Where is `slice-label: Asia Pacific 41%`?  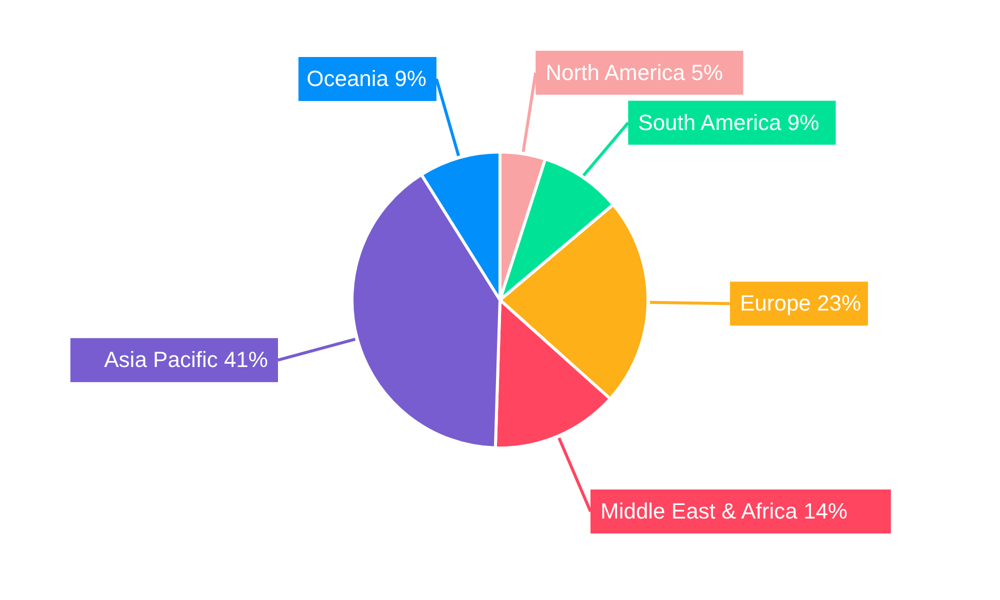 slice-label: Asia Pacific 41% is located at coordinates (186, 359).